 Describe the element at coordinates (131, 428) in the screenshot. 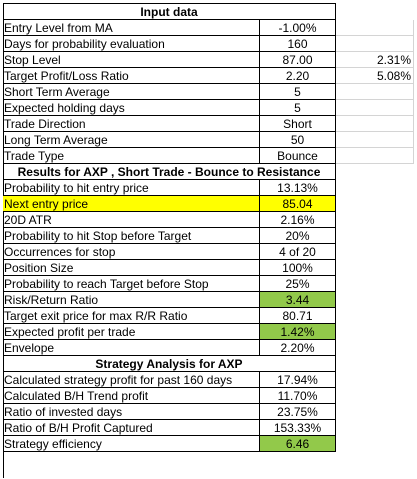

I see `bh-captured-label: Ratio of B/H Profit Captured` at that location.